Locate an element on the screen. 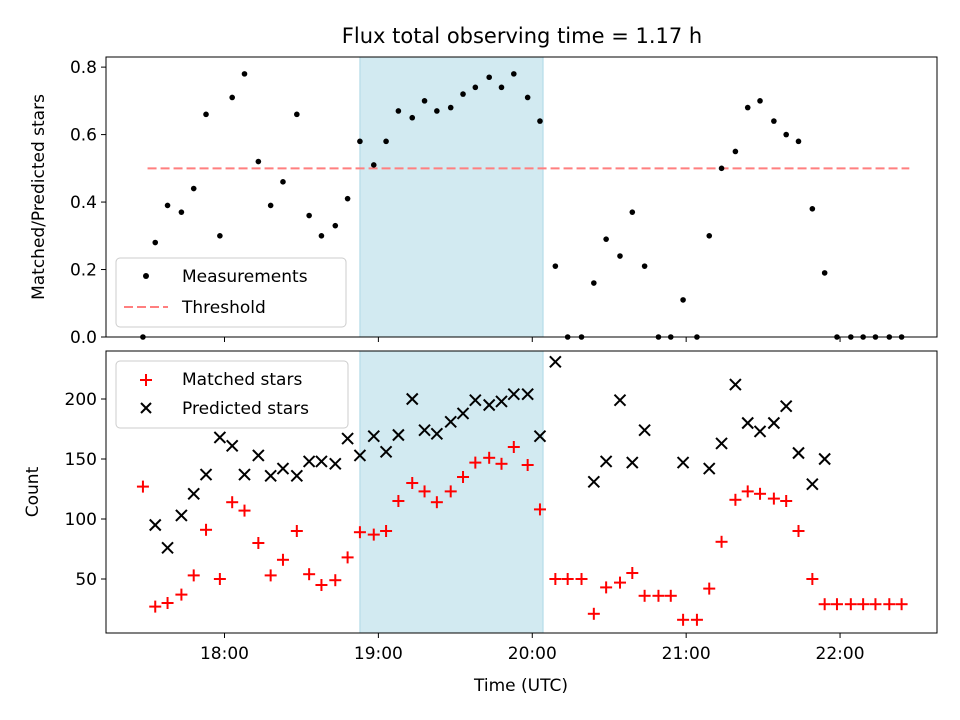 This screenshot has width=960, height=720. x-tick-label: 22:00 is located at coordinates (840, 654).